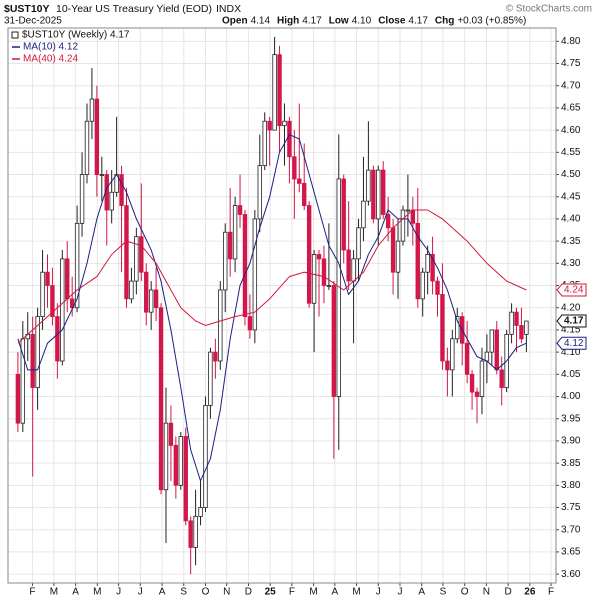 This screenshot has width=600, height=600. Describe the element at coordinates (339, 21) in the screenshot. I see `quote-label: Low` at that location.